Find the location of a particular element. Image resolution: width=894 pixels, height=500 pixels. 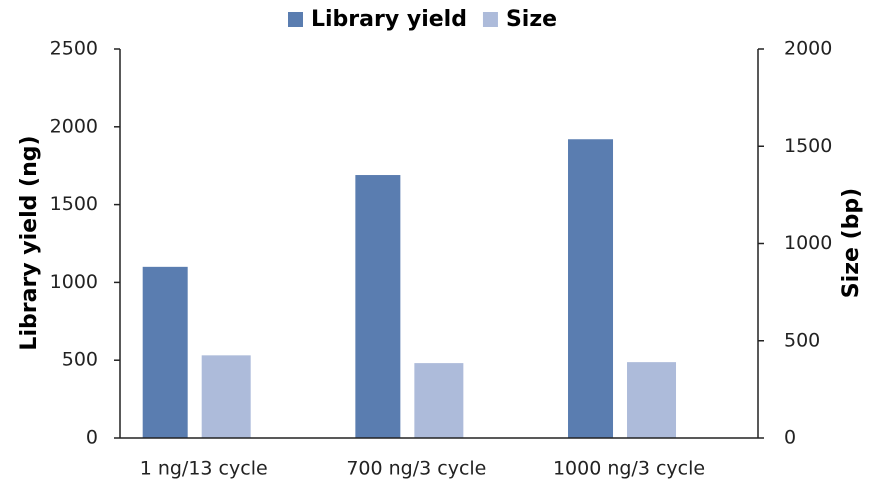

x-tick-label: 1 ng/13 cycle is located at coordinates (204, 469).